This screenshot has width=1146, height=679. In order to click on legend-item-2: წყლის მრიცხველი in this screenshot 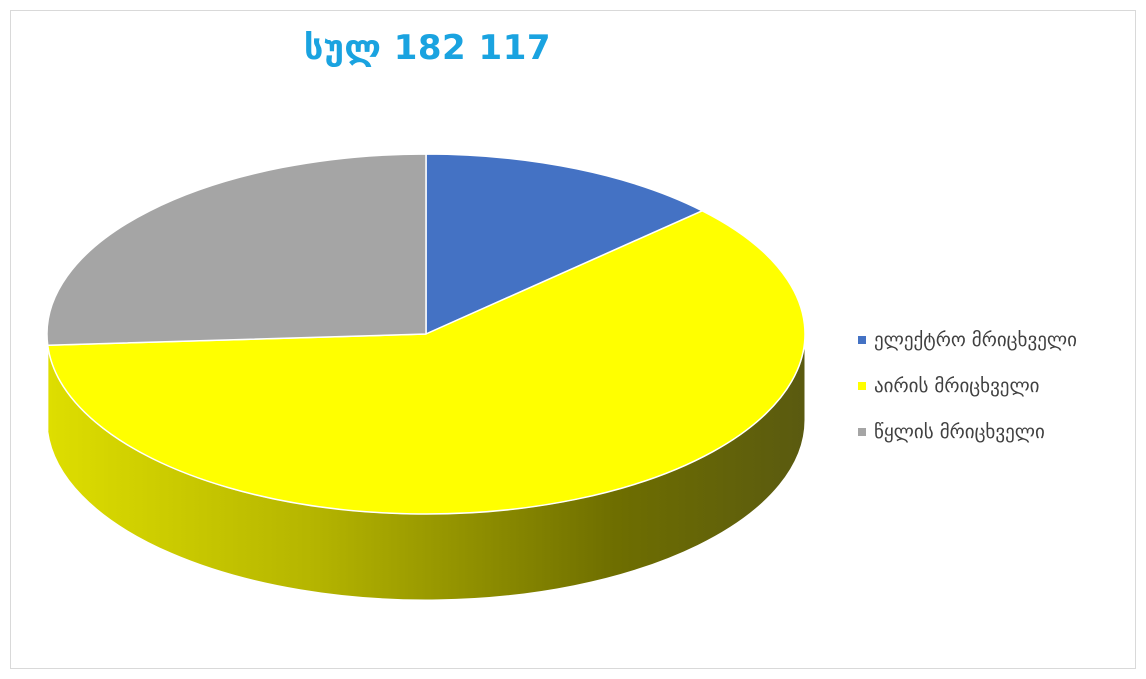, I will do `click(967, 432)`.